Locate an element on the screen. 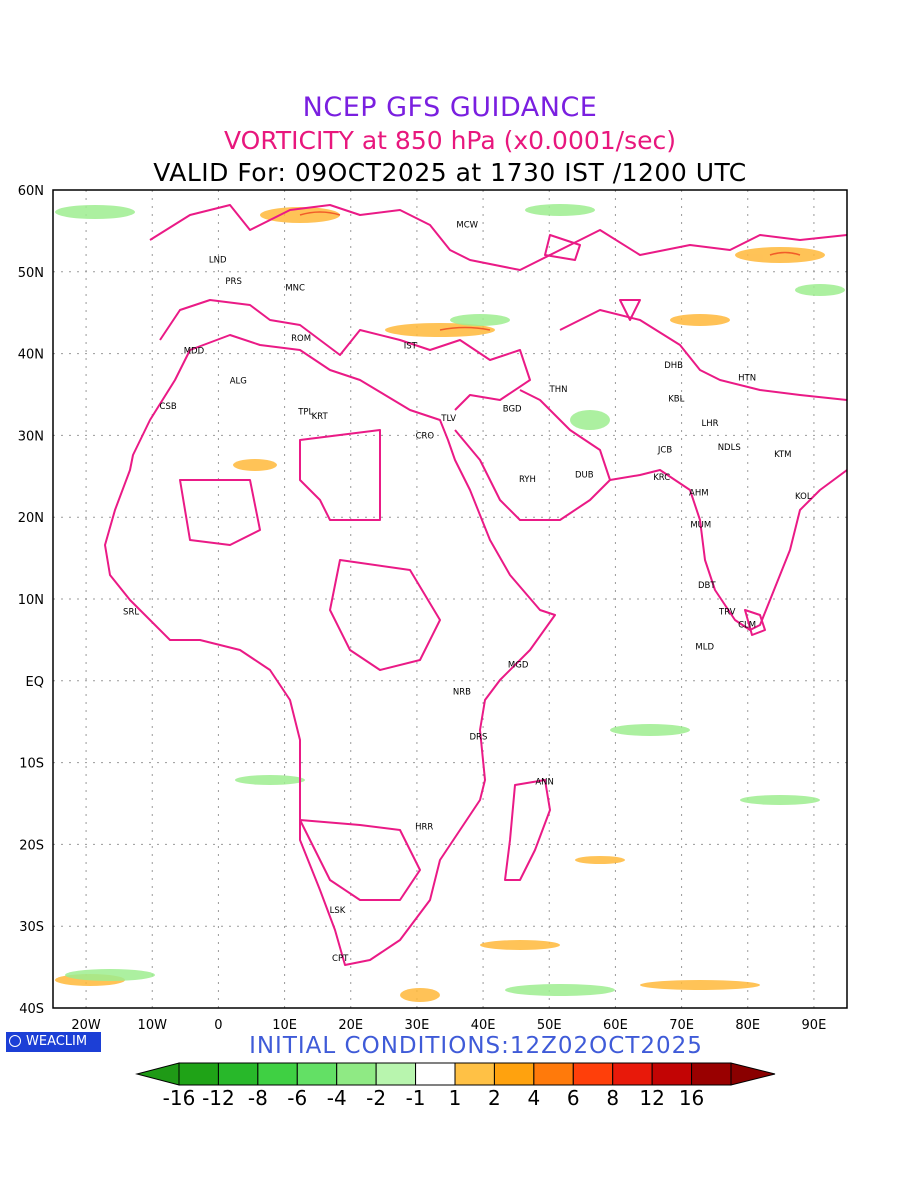  city-label: ANN is located at coordinates (544, 782).